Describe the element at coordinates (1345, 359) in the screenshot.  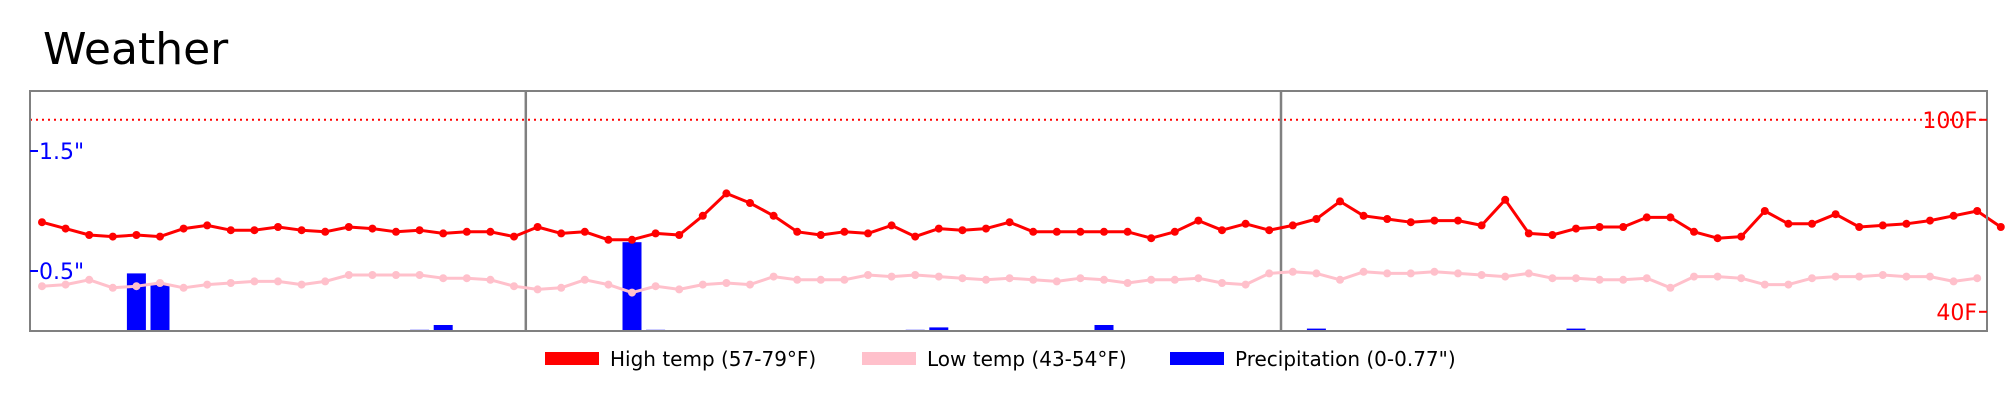
I see `legend-label: Precipitation (0-0.77")` at that location.